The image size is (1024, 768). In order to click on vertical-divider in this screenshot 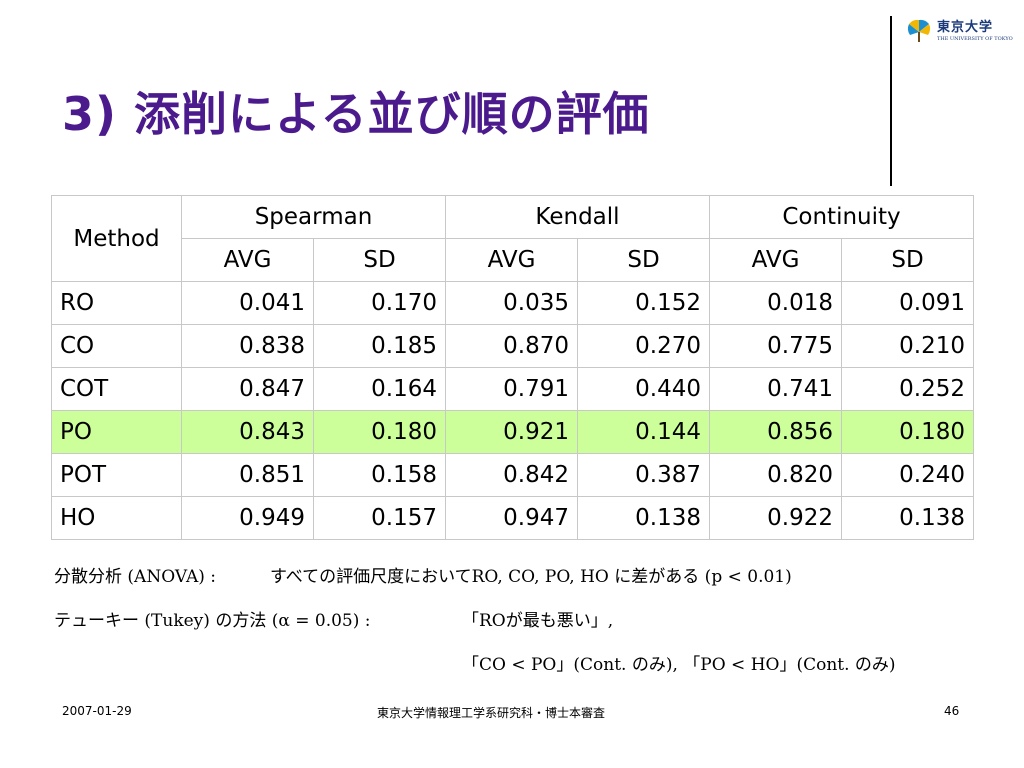, I will do `click(891, 101)`.